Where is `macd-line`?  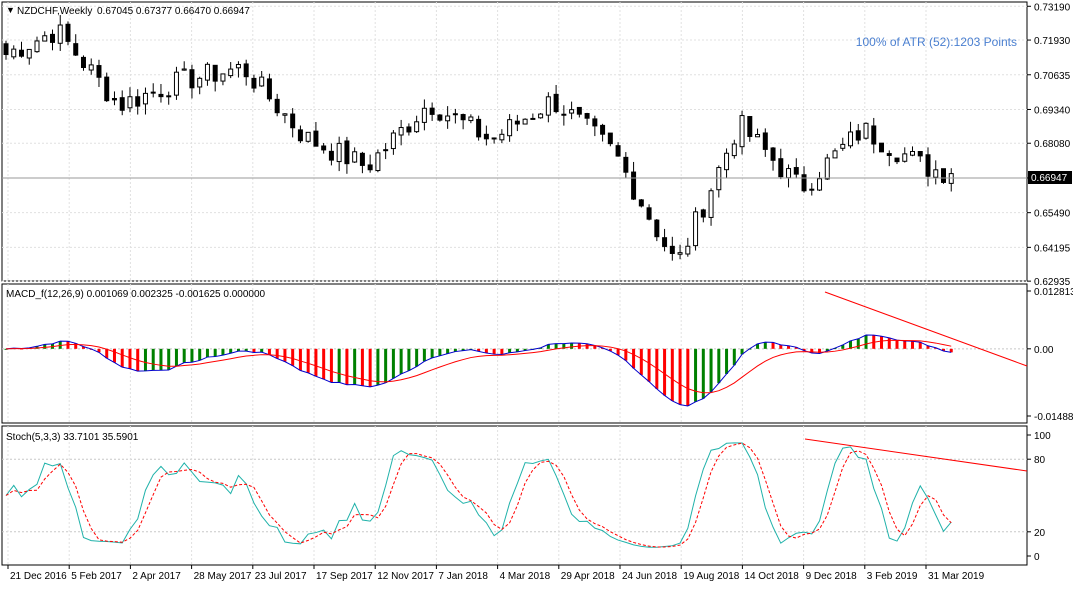 macd-line is located at coordinates (478, 370).